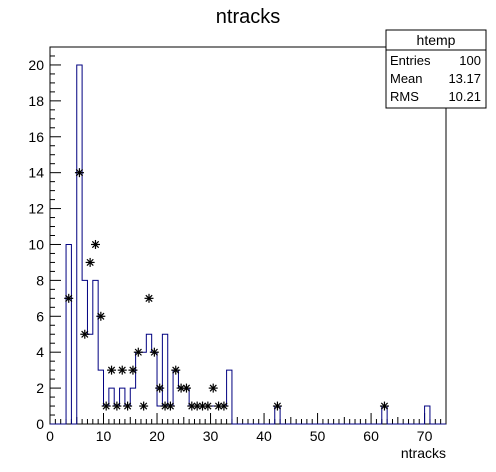 The width and height of the screenshot is (496, 472). I want to click on stats-box-title: htemp, so click(436, 40).